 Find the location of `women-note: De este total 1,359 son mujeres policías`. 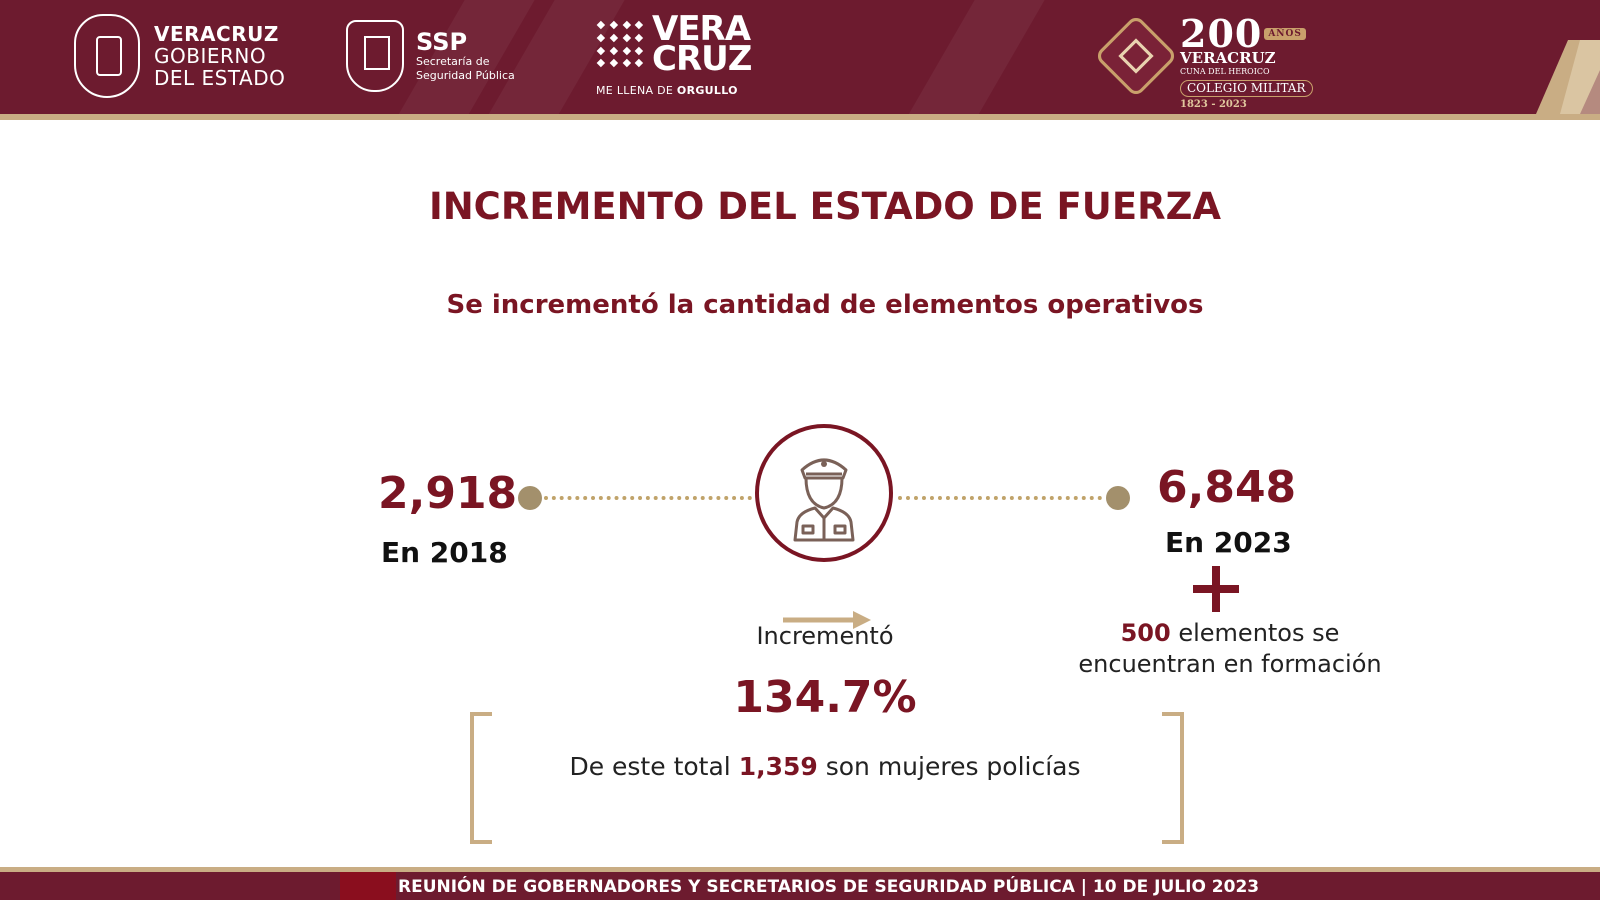

women-note: De este total 1,359 son mujeres policías is located at coordinates (825, 766).